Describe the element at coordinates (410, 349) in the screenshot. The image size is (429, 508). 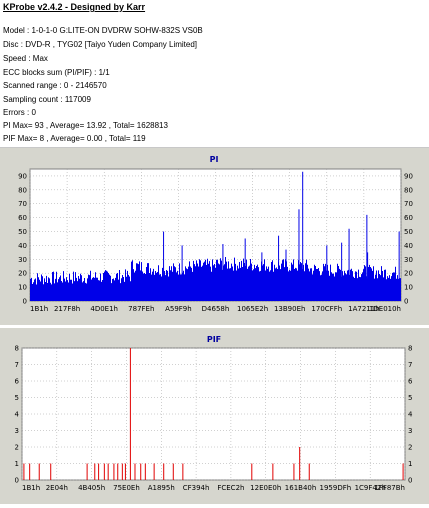
I see `y-tick-label-right: 8` at that location.